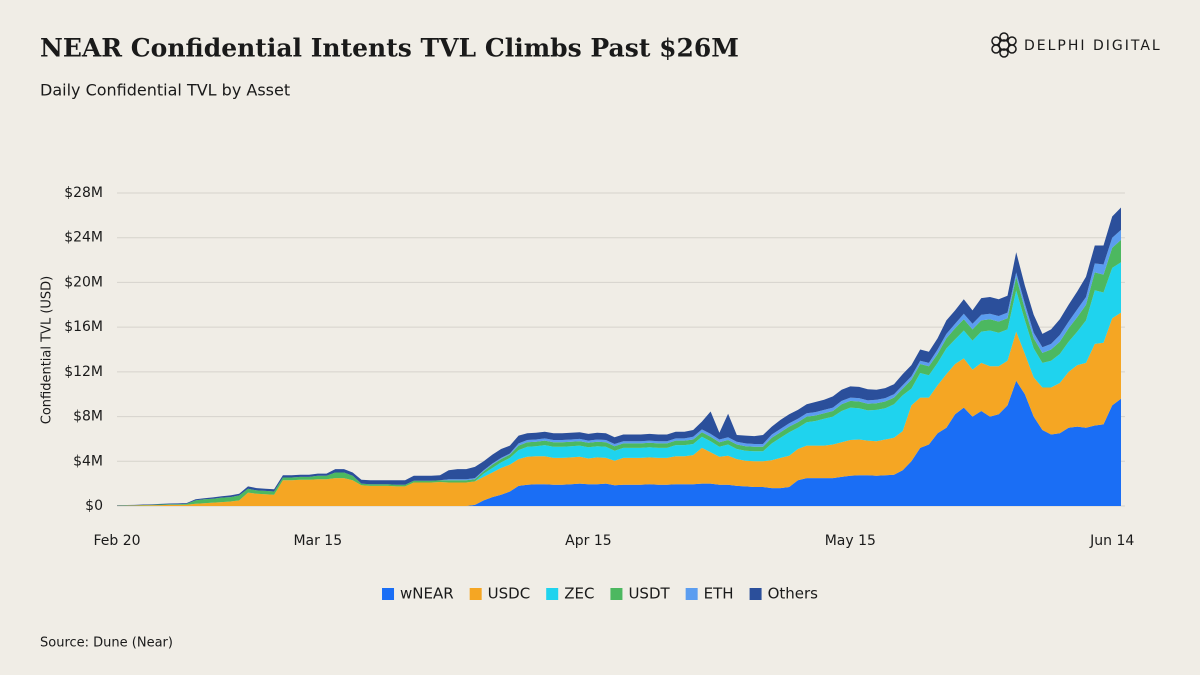  What do you see at coordinates (588, 541) in the screenshot?
I see `x-tick-label: Apr 15` at bounding box center [588, 541].